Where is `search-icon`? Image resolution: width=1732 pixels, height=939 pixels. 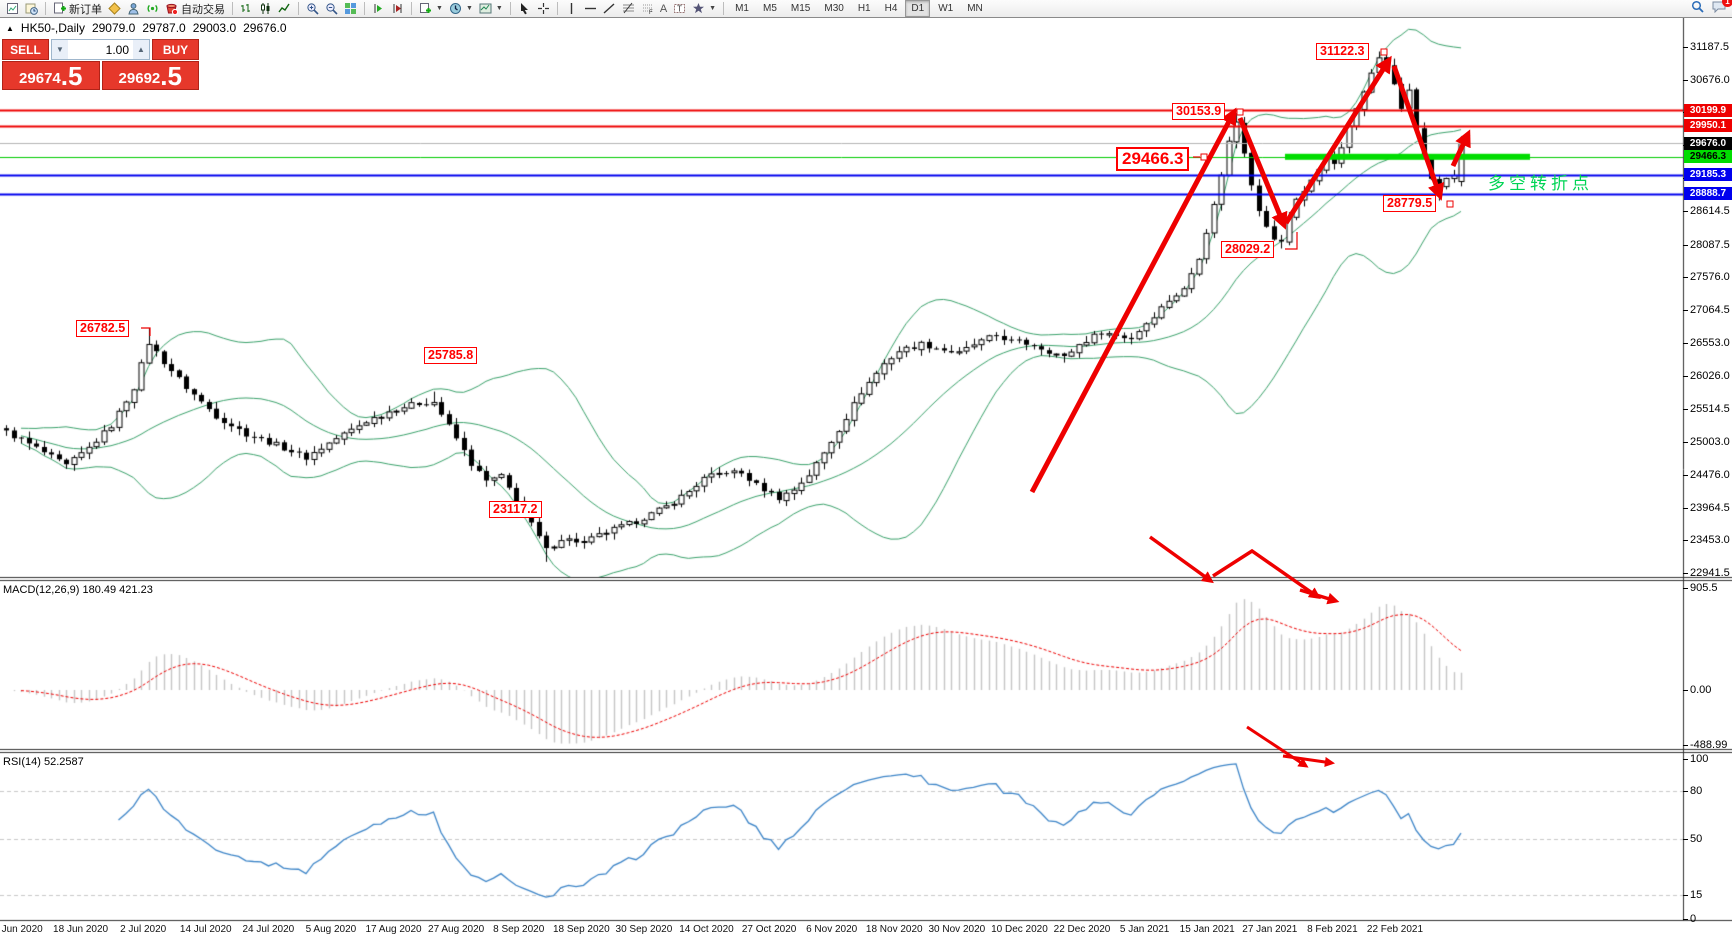
search-icon is located at coordinates (1697, 9).